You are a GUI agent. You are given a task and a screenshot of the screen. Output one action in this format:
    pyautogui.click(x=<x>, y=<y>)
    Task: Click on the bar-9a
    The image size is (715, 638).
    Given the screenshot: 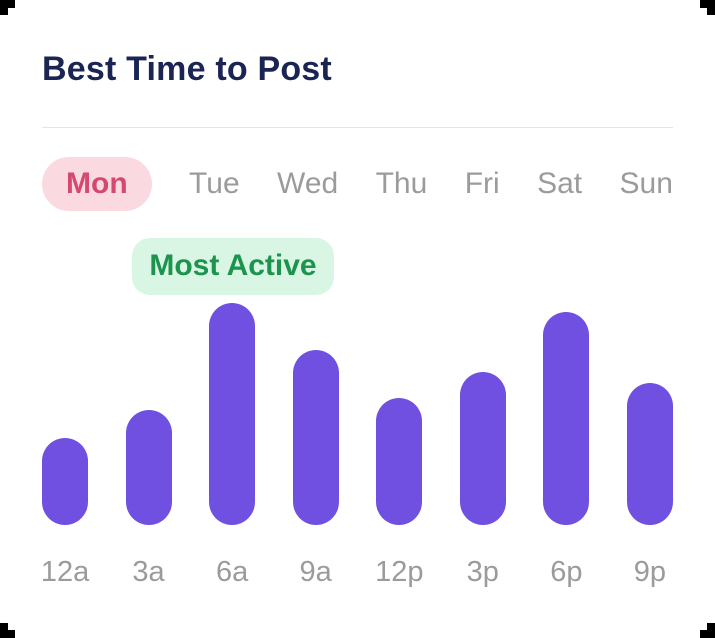 What is the action you would take?
    pyautogui.click(x=315, y=437)
    